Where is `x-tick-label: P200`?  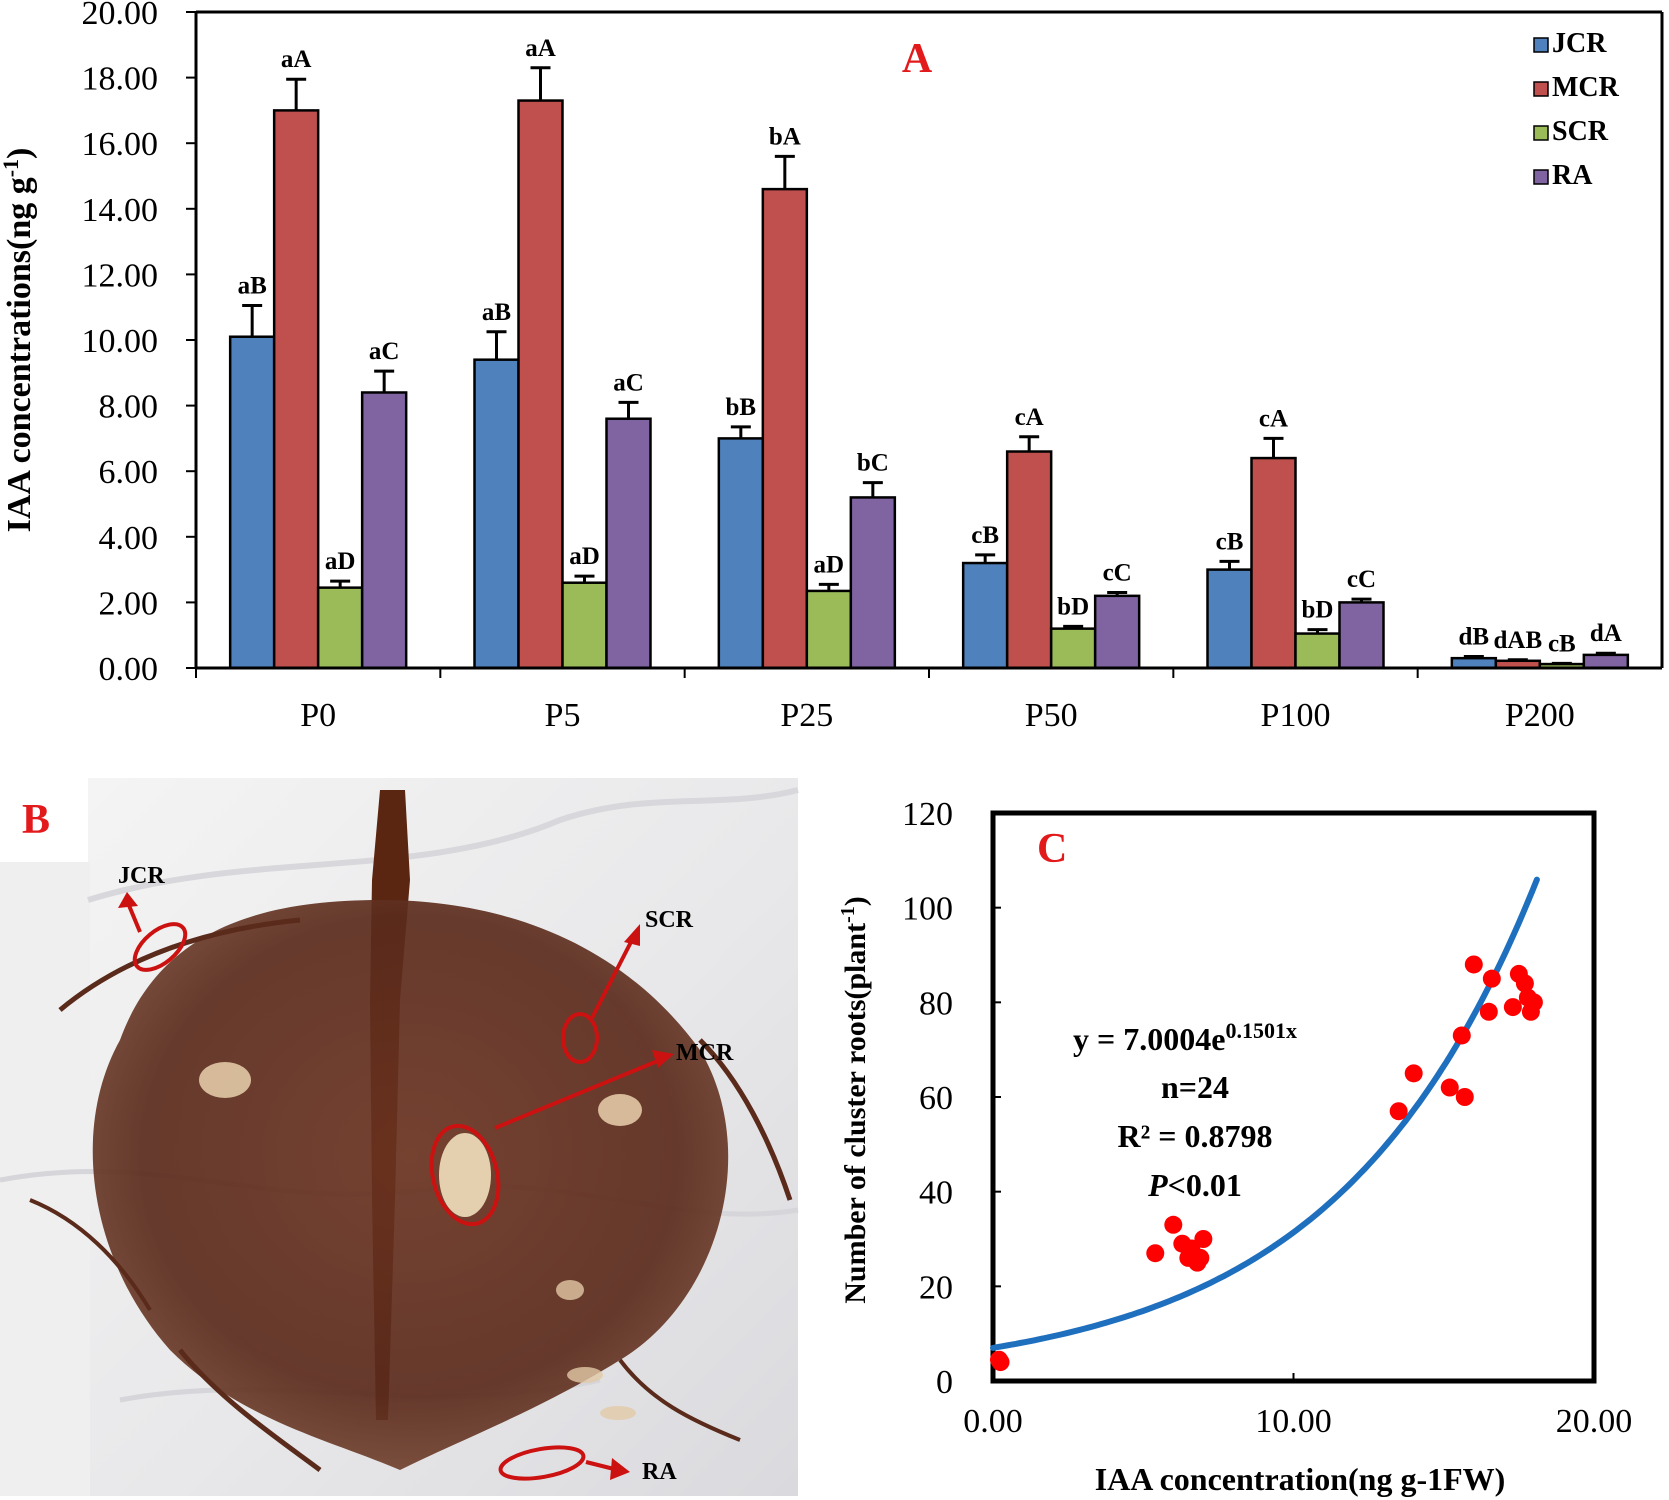 x-tick-label: P200 is located at coordinates (1540, 715).